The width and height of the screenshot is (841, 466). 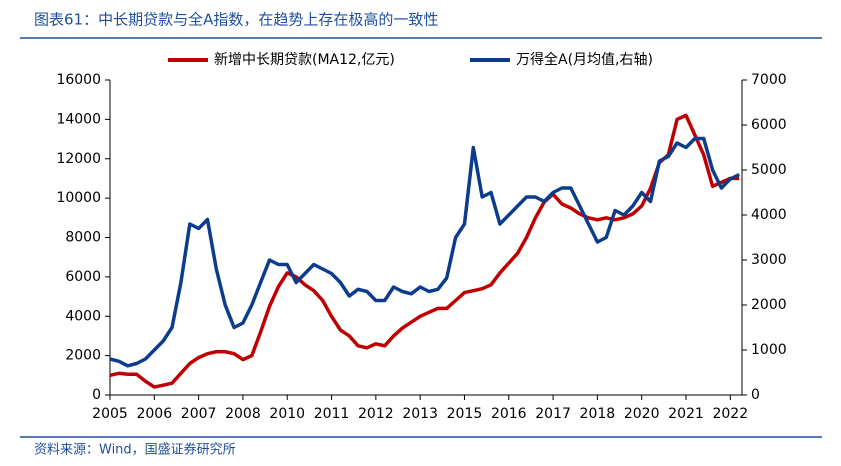 I want to click on legend-label: 万得全A(月均值,右轴), so click(x=584, y=59).